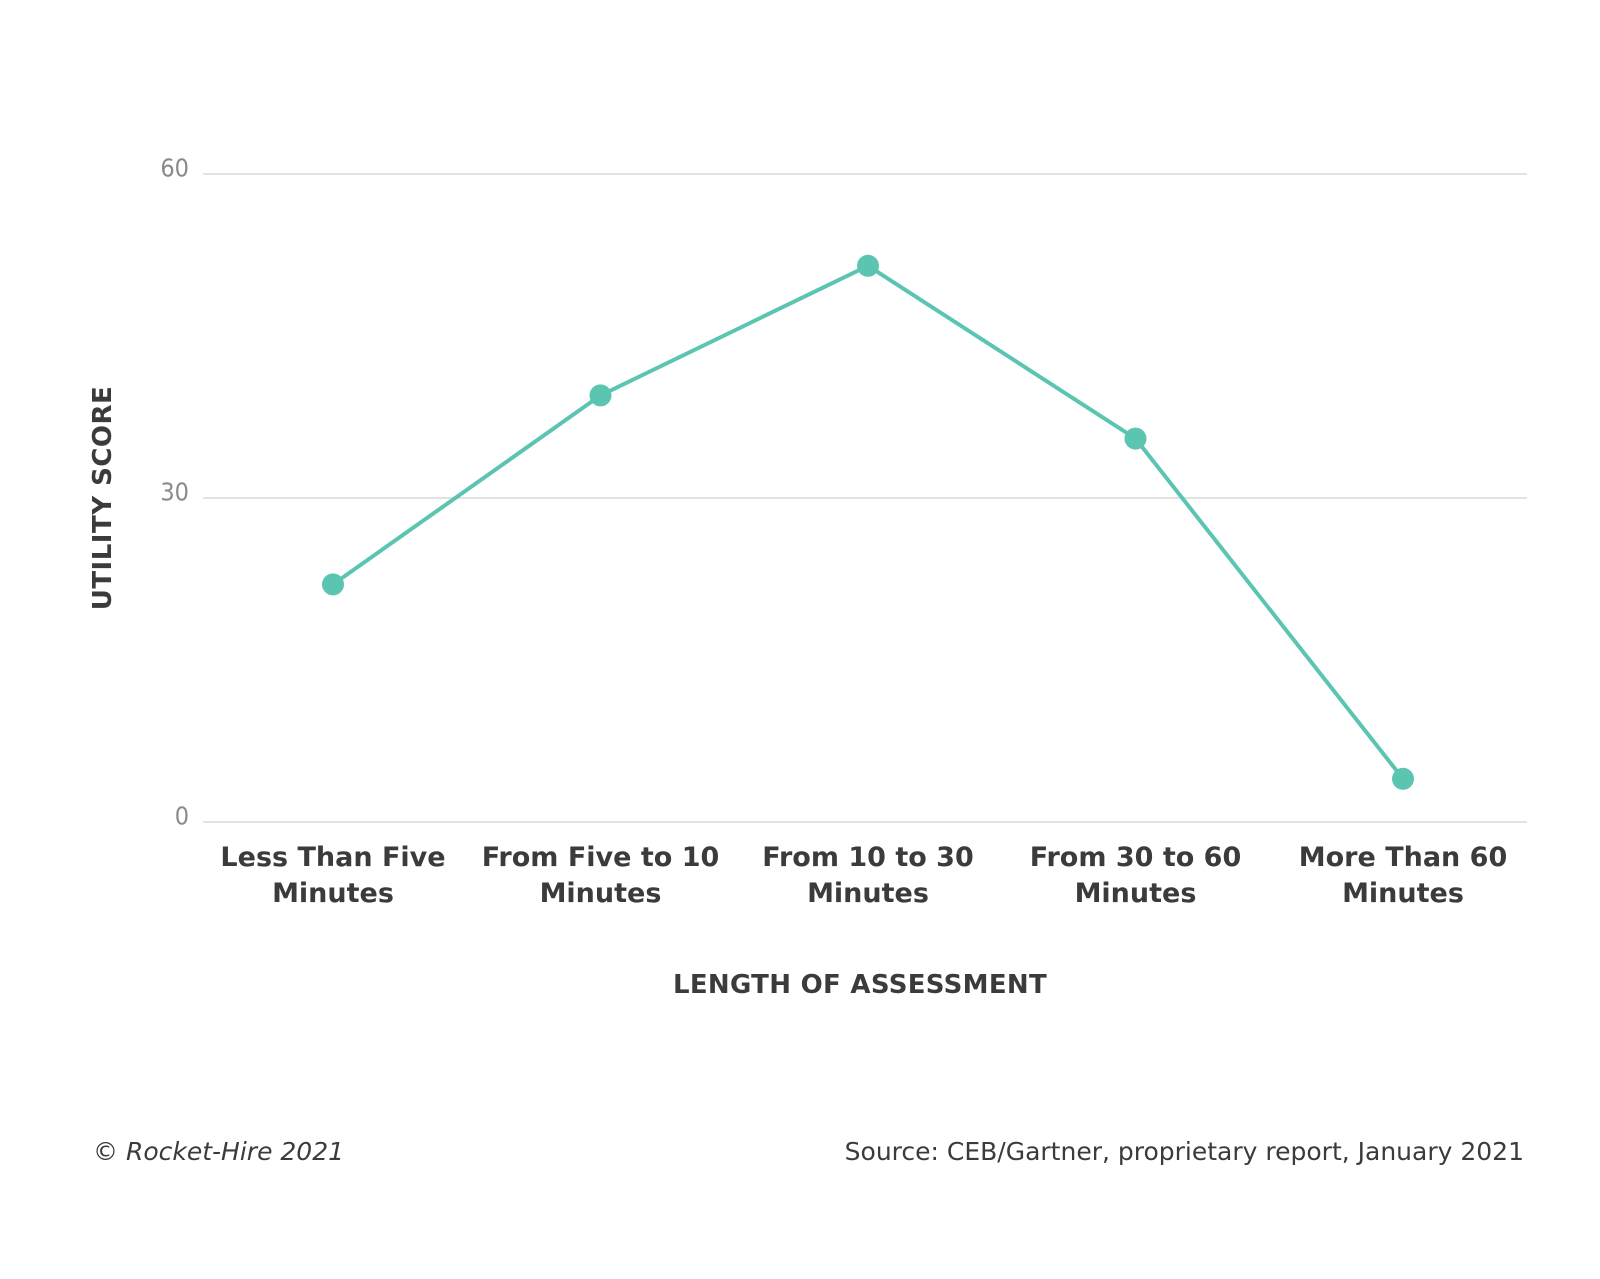 The height and width of the screenshot is (1279, 1600). I want to click on x-tick-label: From 30 to 60 Minutes, so click(1136, 875).